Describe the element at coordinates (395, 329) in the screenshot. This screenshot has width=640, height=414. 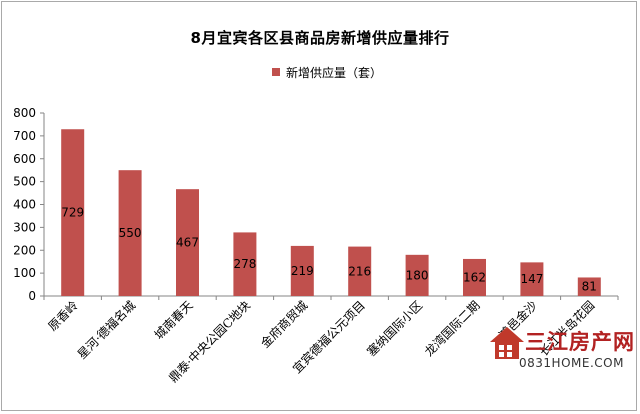
I see `category-label: 塞纳国际小区` at that location.